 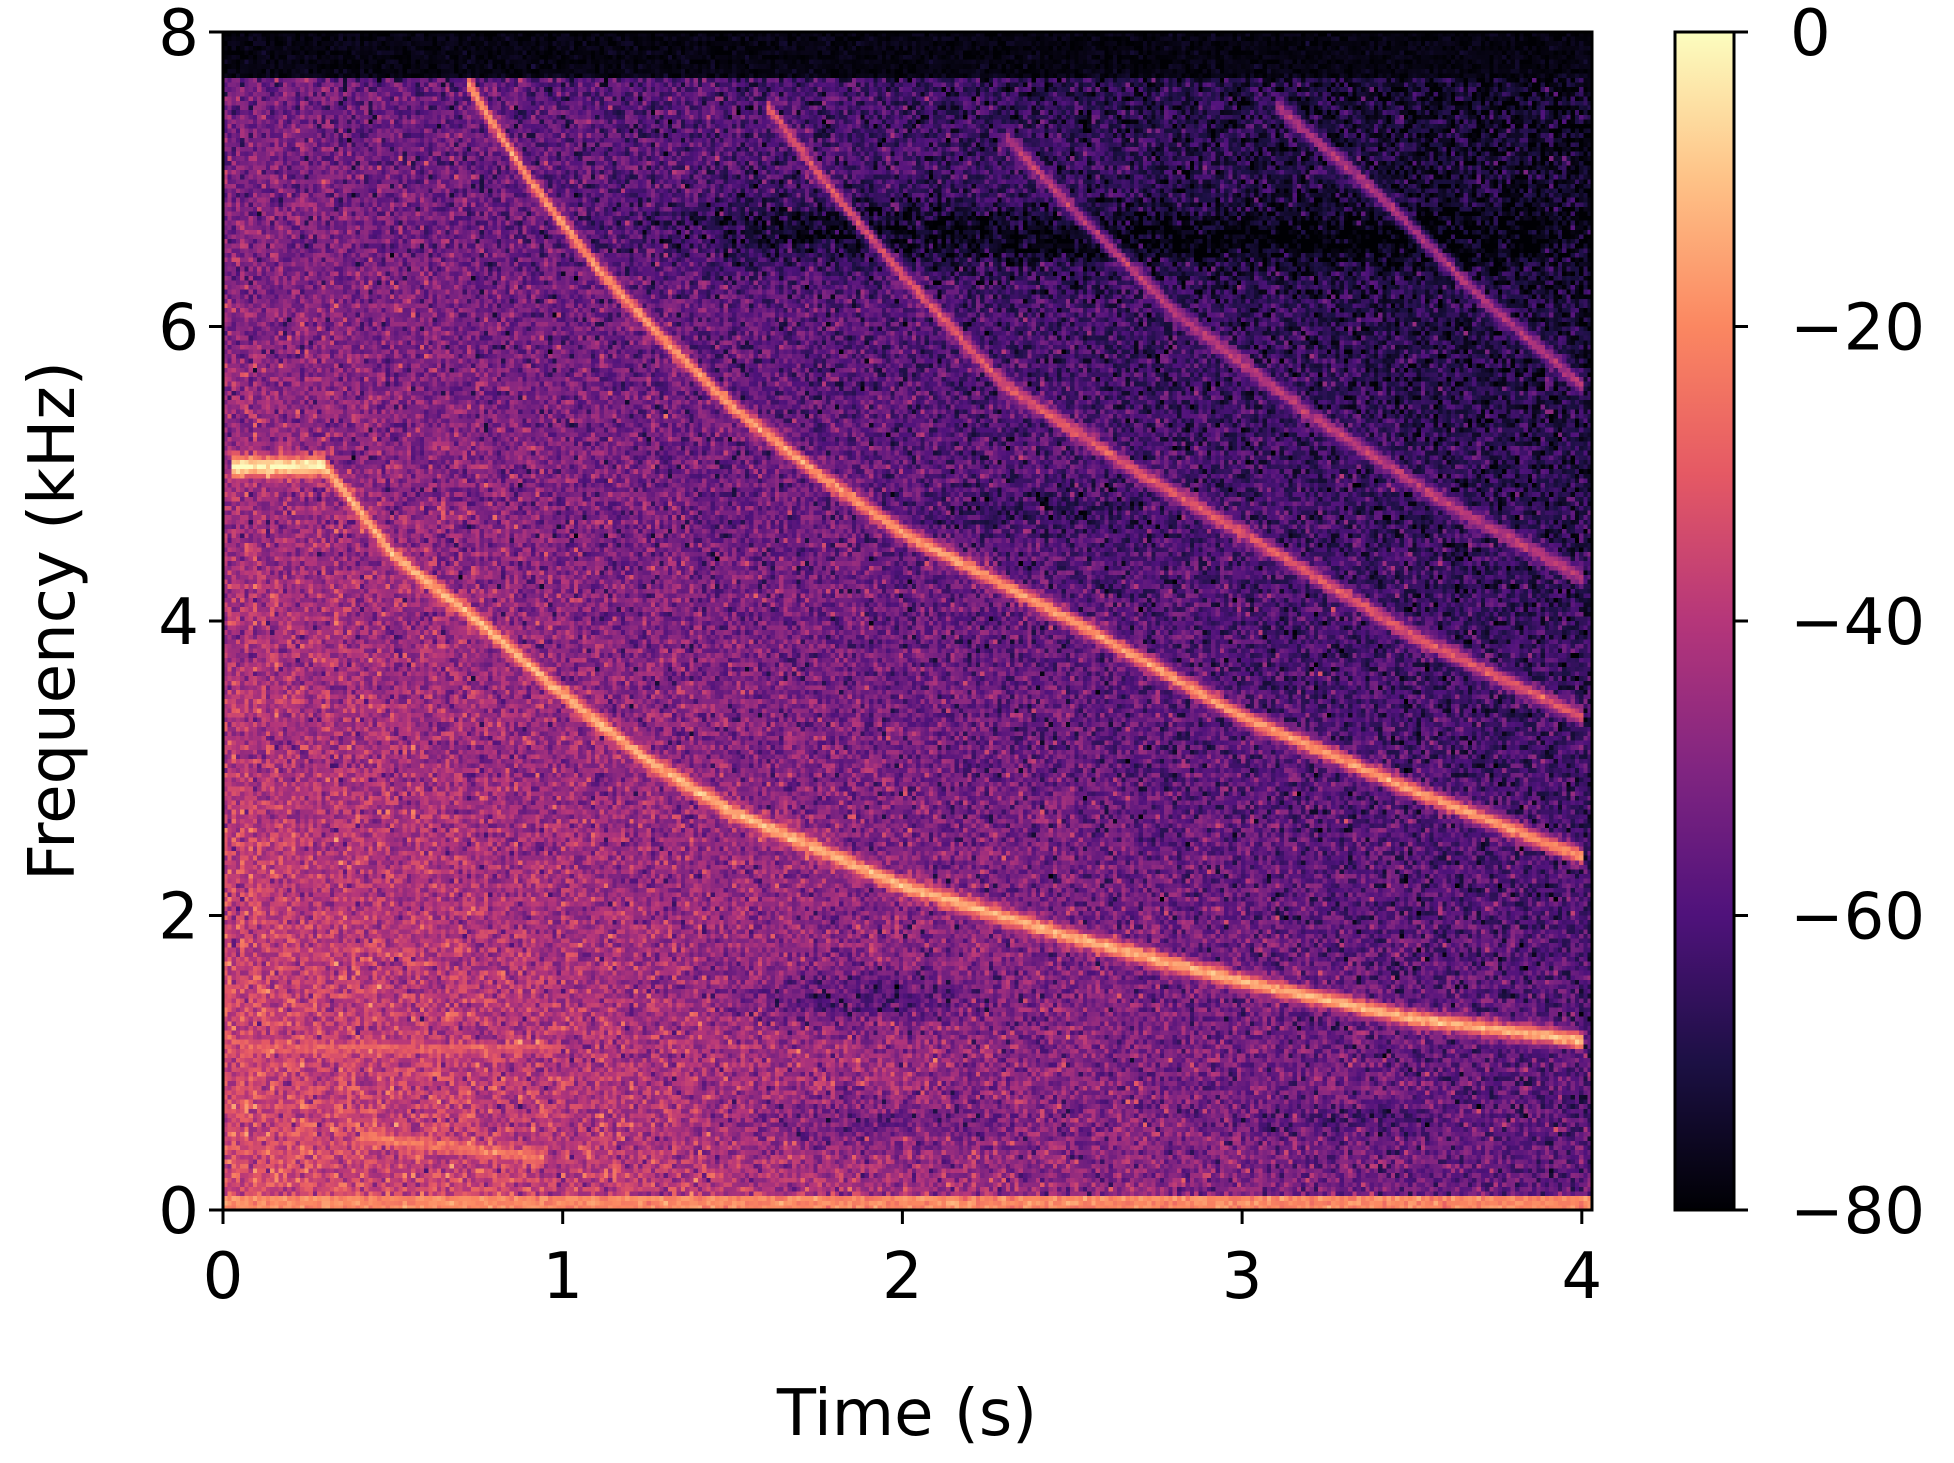 I want to click on y-tick-label: 2, so click(x=178, y=918).